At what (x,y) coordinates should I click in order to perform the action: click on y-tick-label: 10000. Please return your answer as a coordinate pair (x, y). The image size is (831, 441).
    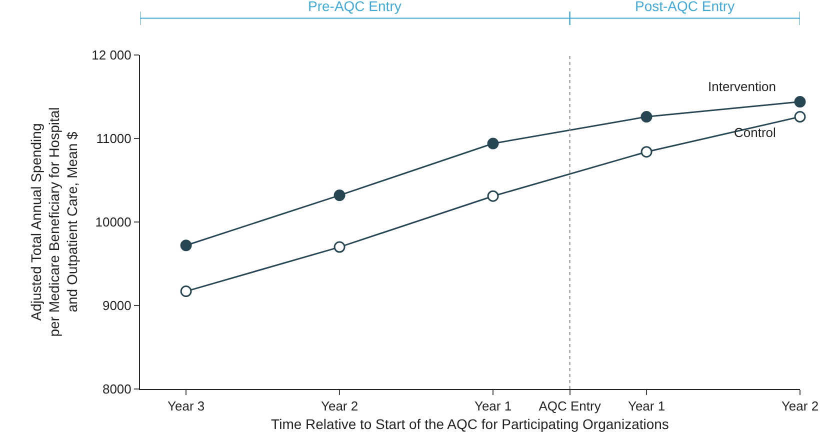
    Looking at the image, I should click on (113, 222).